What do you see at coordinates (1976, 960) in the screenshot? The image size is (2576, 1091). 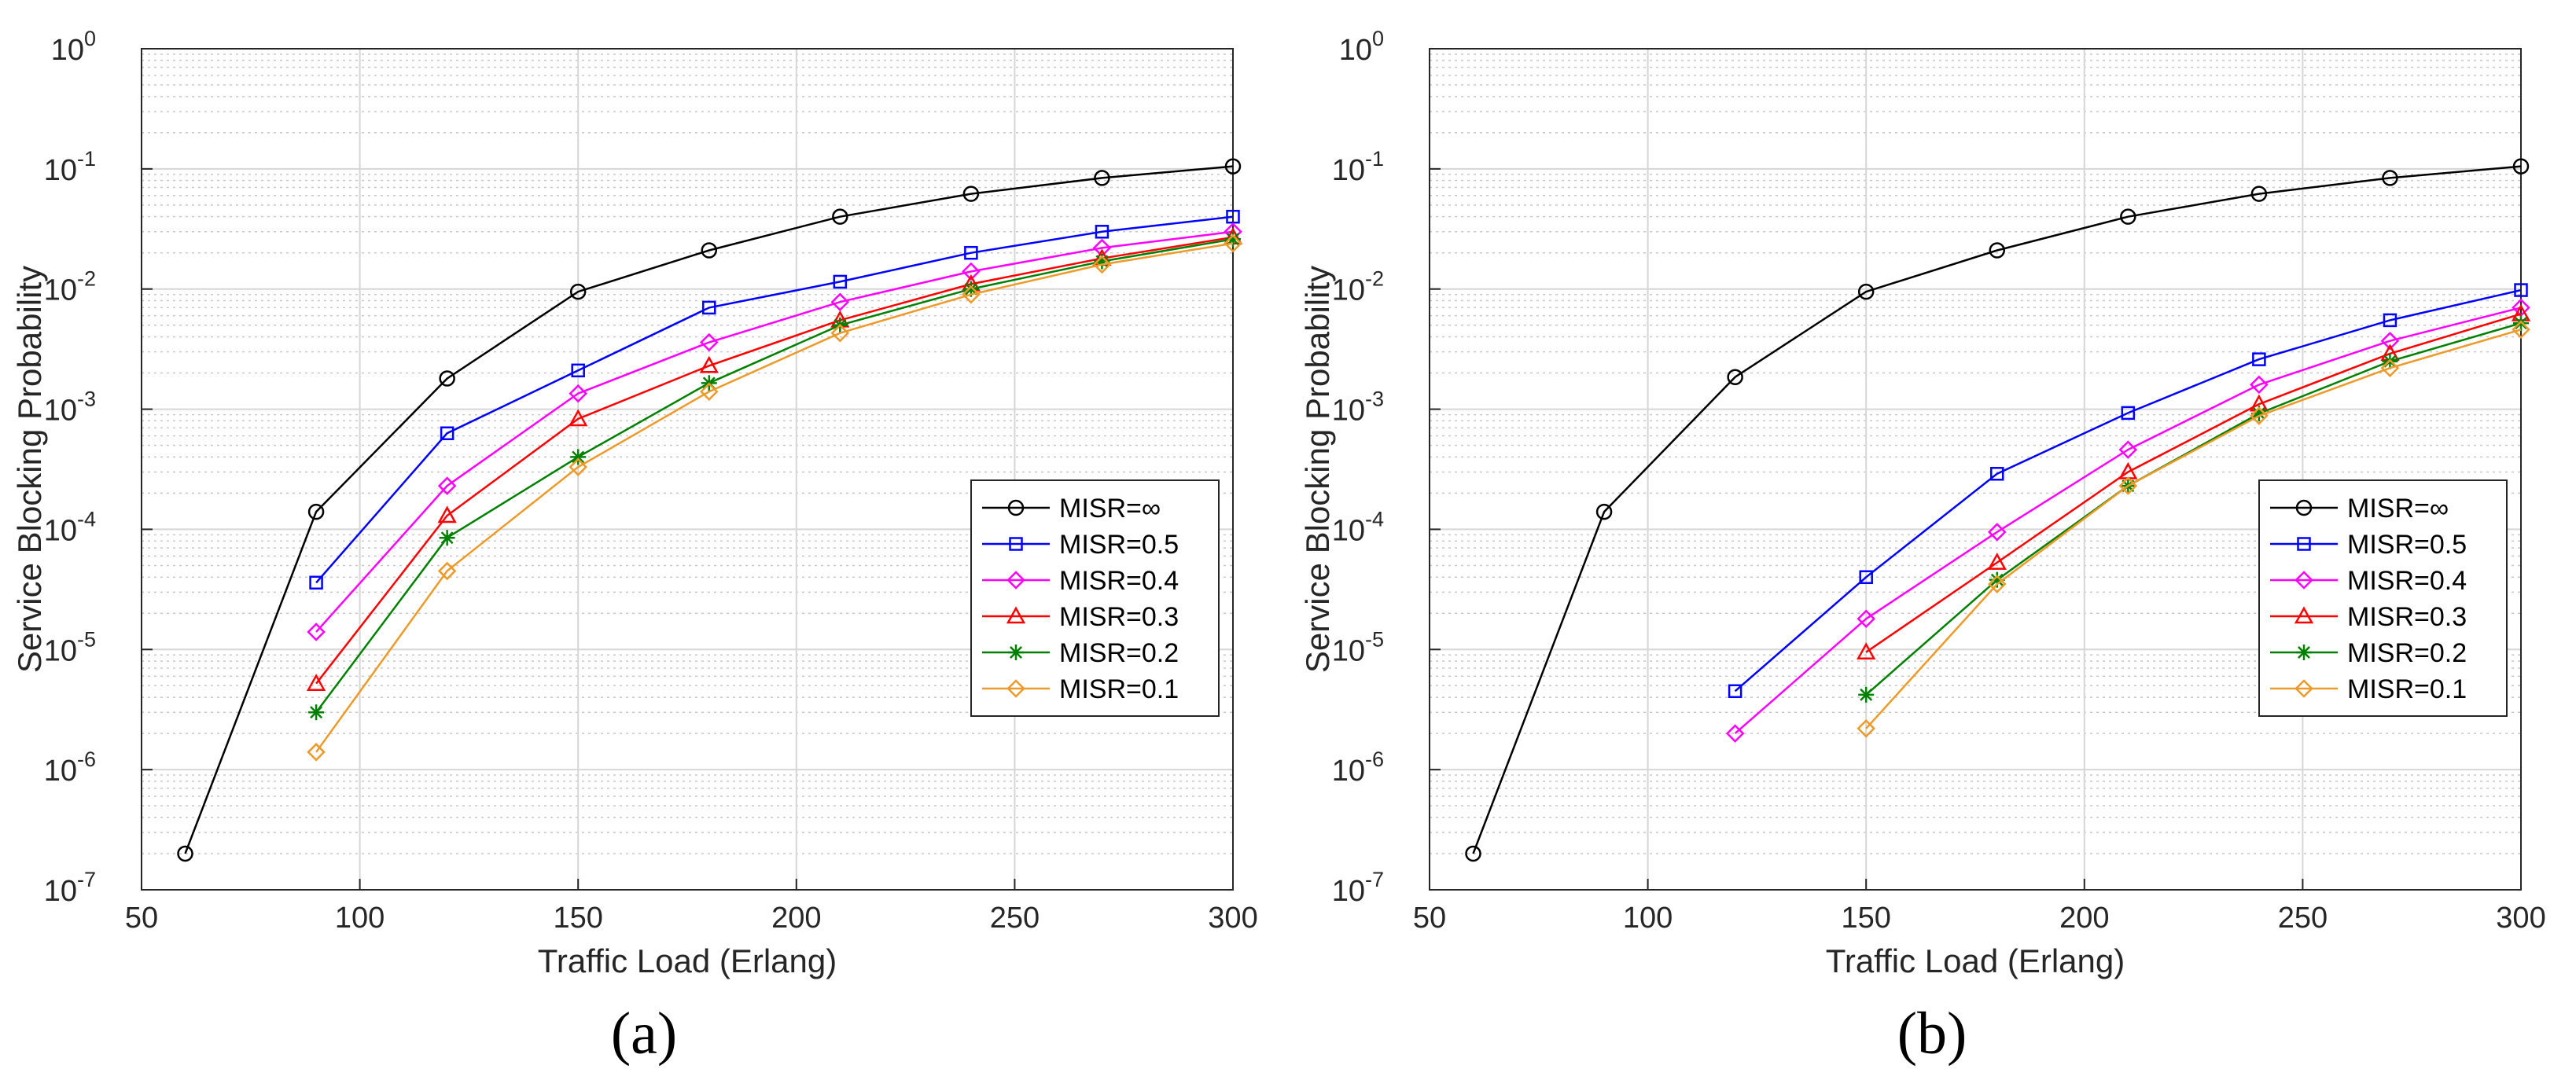 I see `chart-1-x-axis-label: Traffic Load (Erlang)` at bounding box center [1976, 960].